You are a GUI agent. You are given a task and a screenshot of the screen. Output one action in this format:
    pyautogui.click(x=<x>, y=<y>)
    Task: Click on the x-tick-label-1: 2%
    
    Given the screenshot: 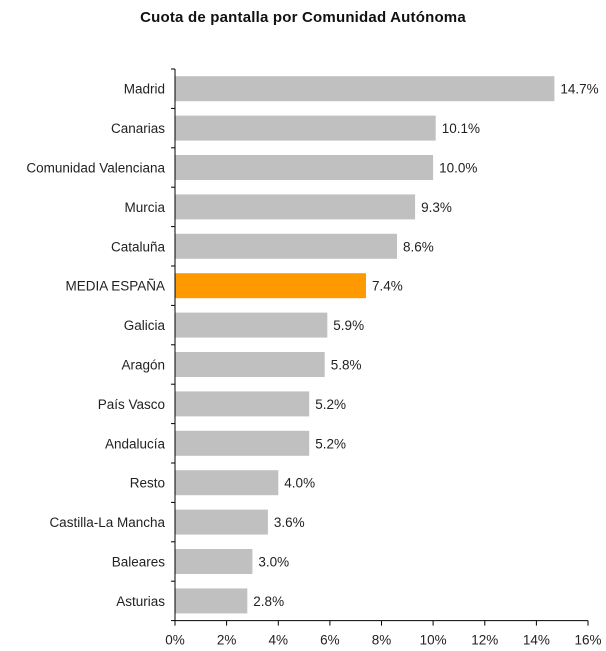 What is the action you would take?
    pyautogui.click(x=227, y=640)
    